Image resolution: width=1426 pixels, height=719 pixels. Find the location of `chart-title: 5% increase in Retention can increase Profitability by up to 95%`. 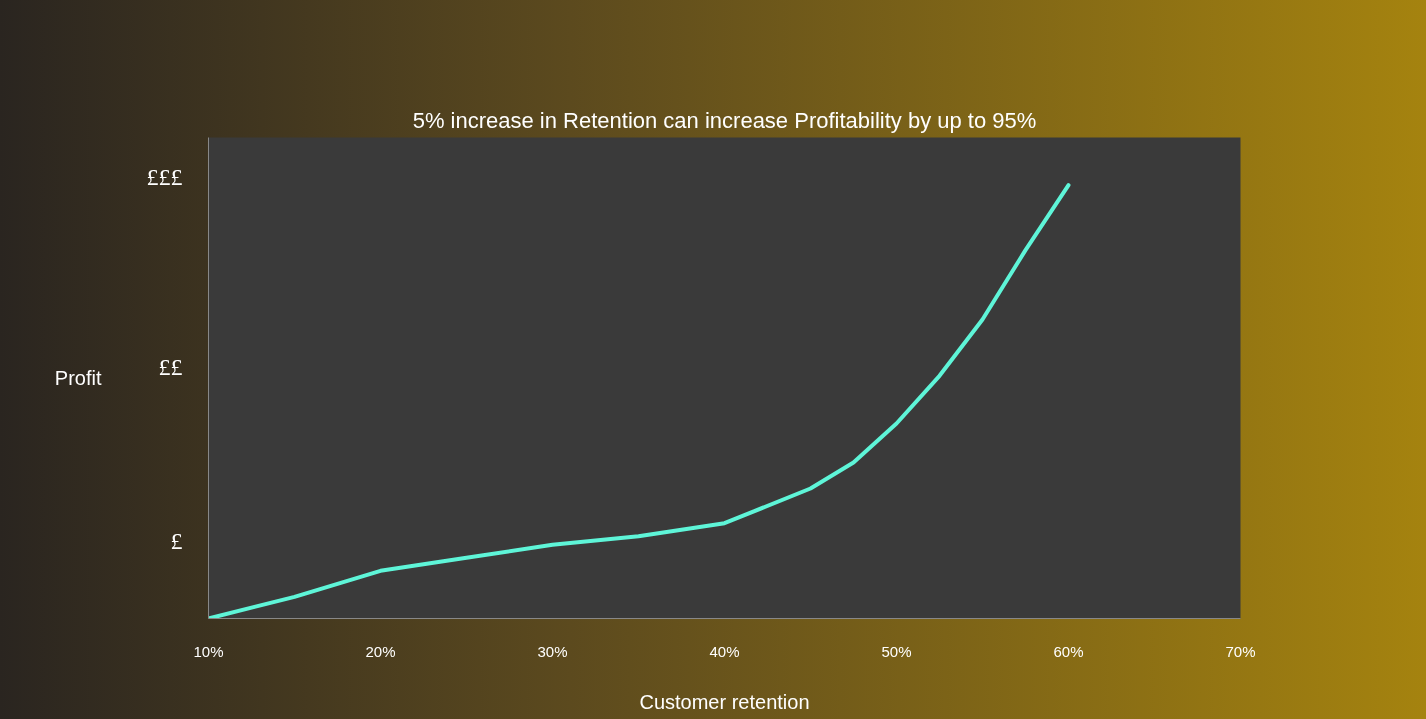

chart-title: 5% increase in Retention can increase Profitability by up to 95% is located at coordinates (724, 120).